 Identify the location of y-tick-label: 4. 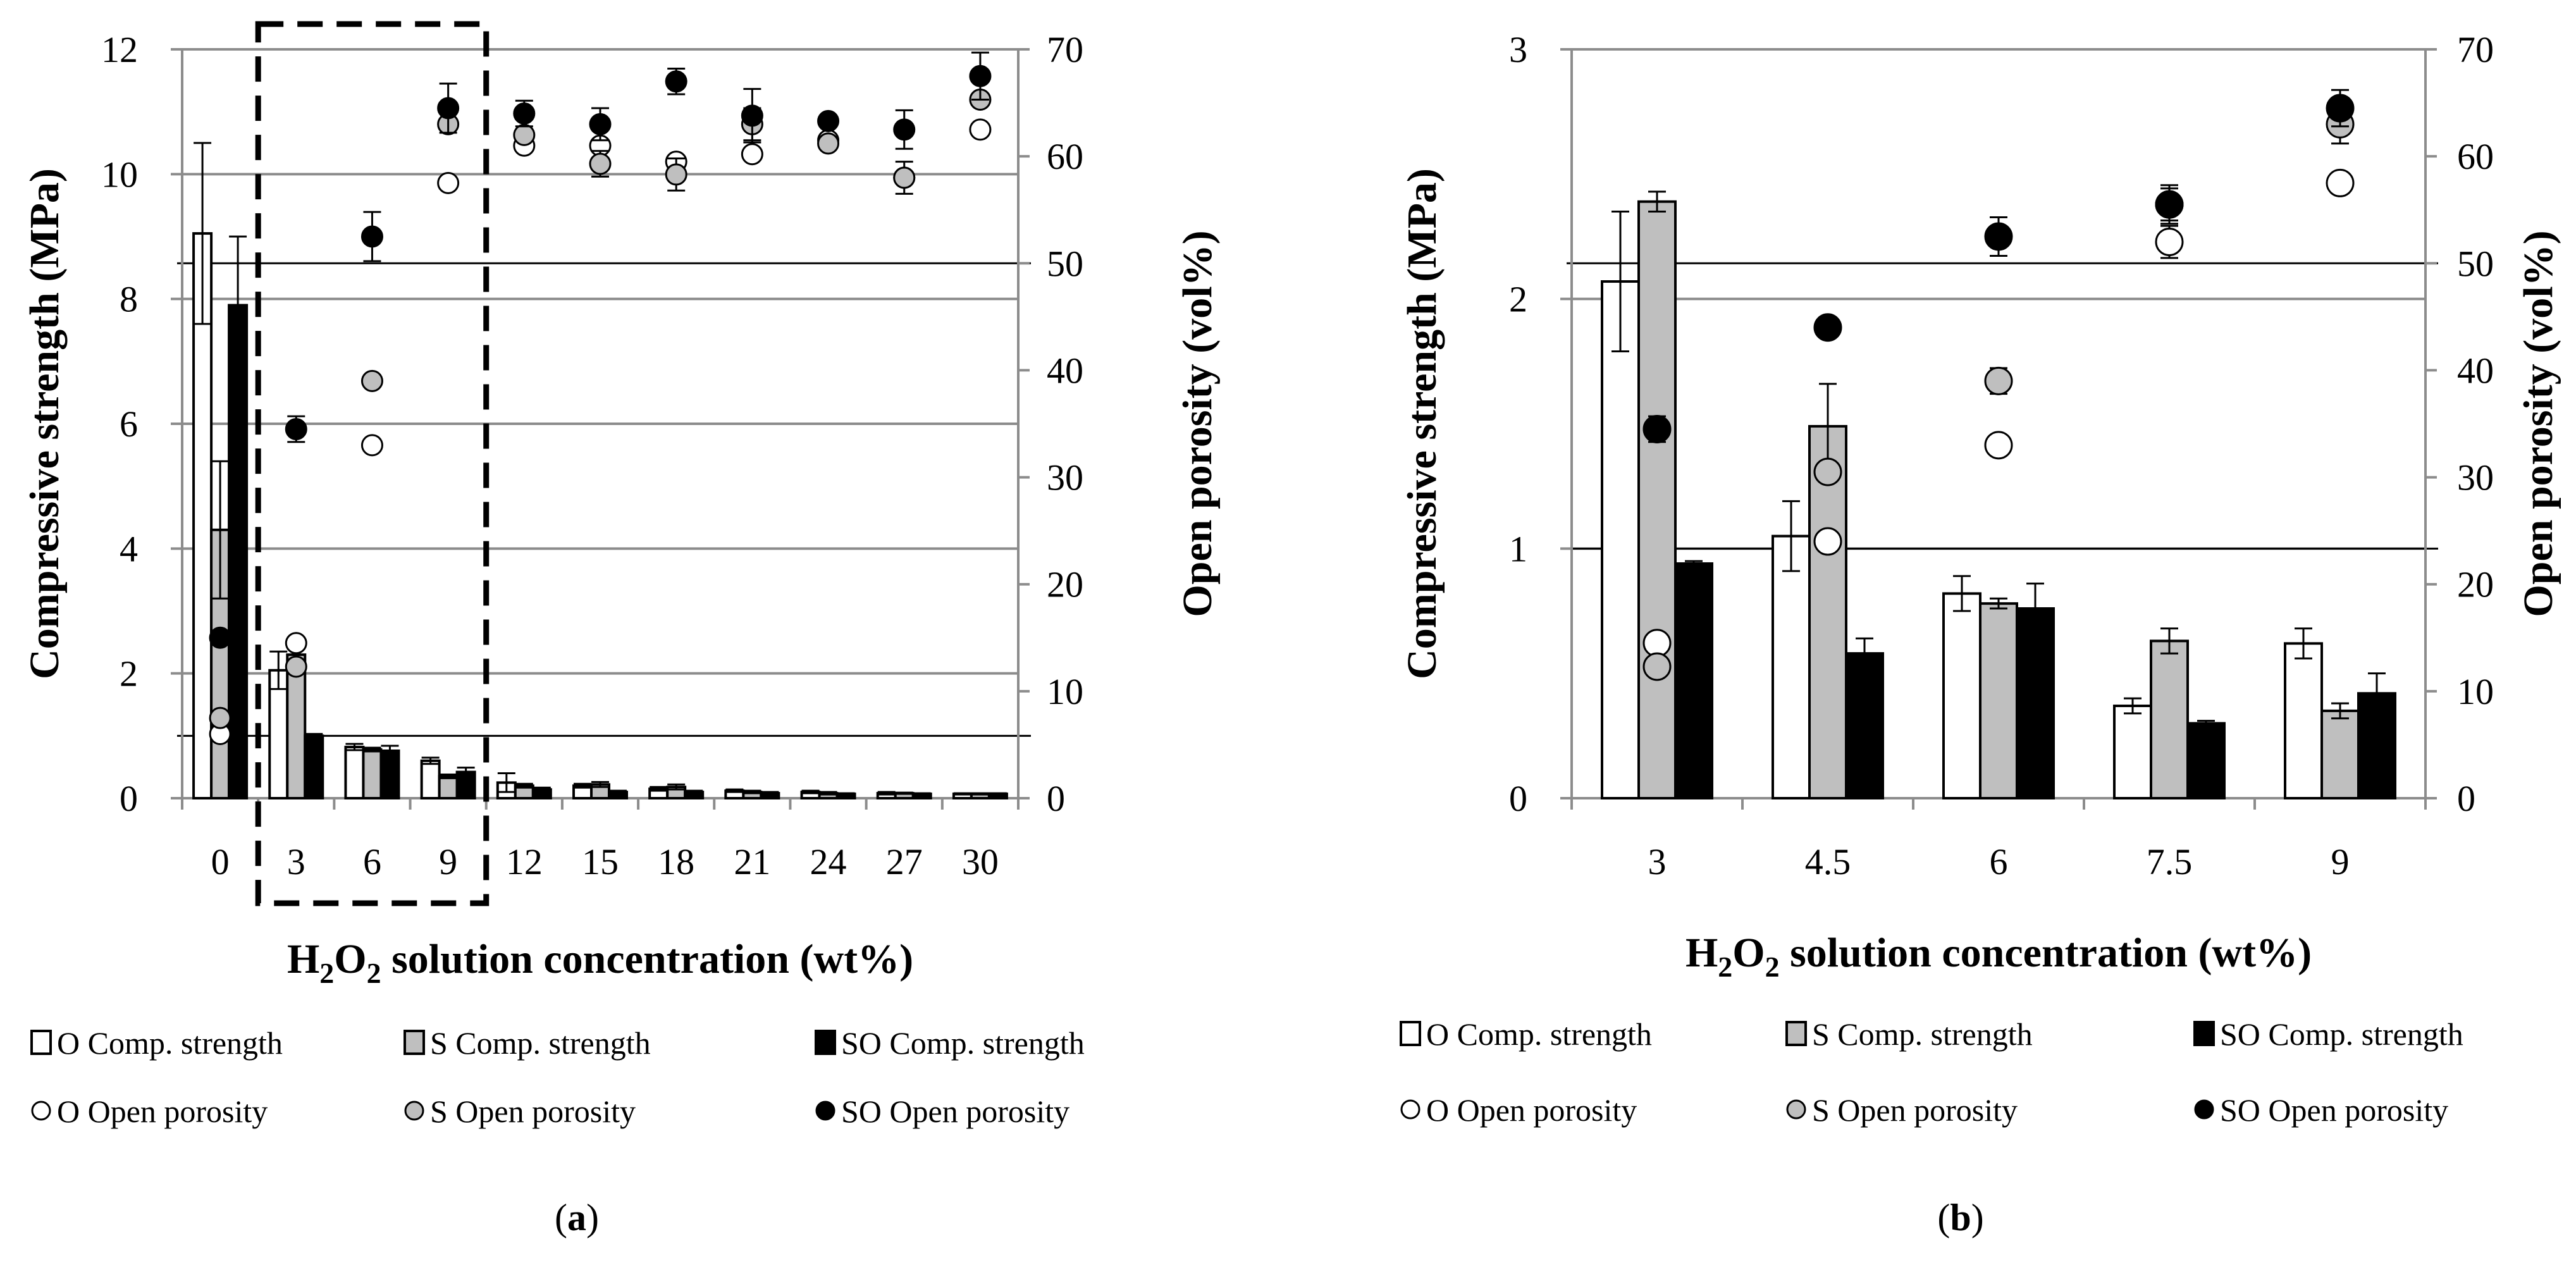
(129, 548).